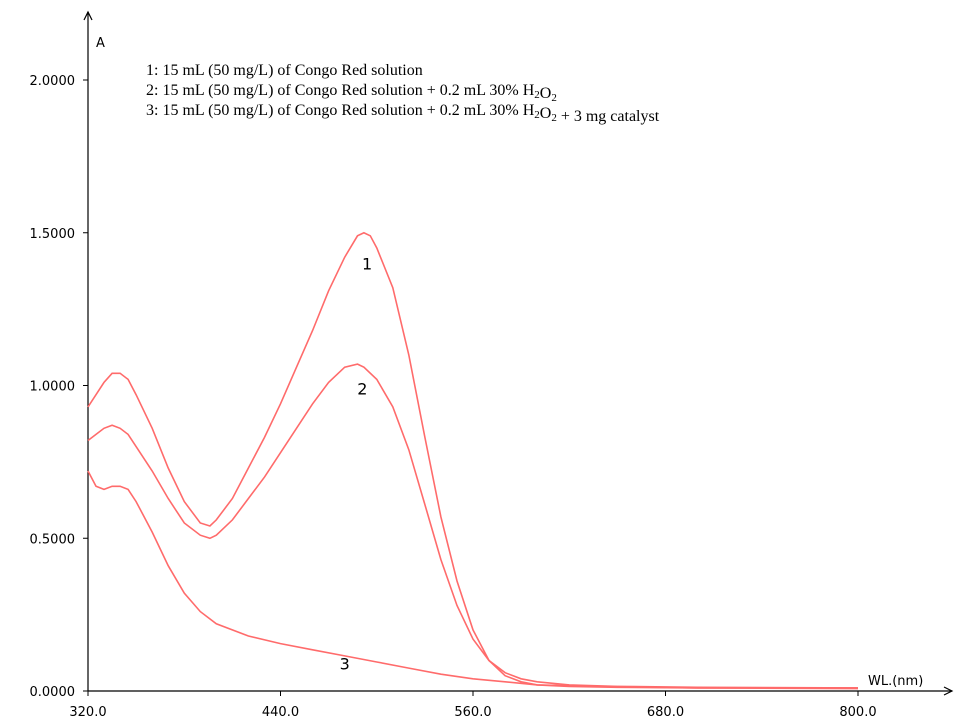 The height and width of the screenshot is (727, 958). I want to click on y-axis-arrow-icon, so click(88, 15).